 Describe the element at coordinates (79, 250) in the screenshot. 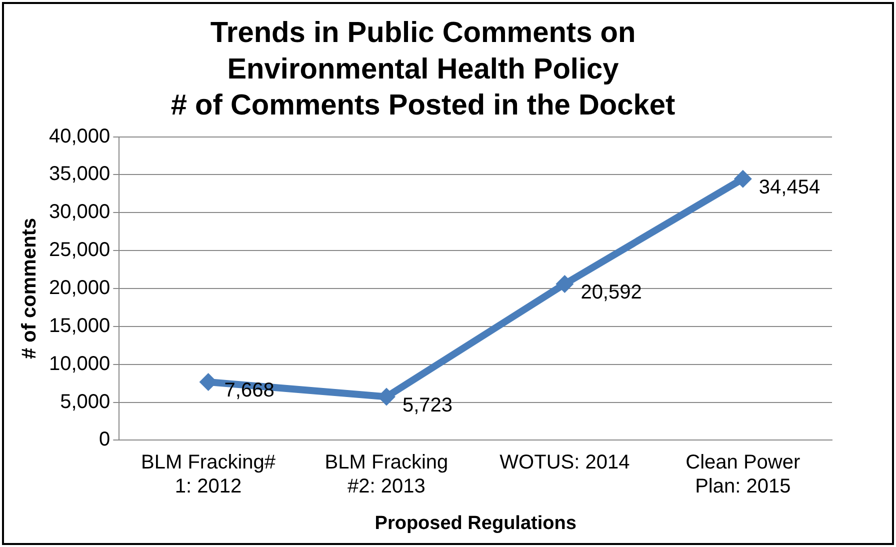

I see `y-tick-label: 25,000` at that location.